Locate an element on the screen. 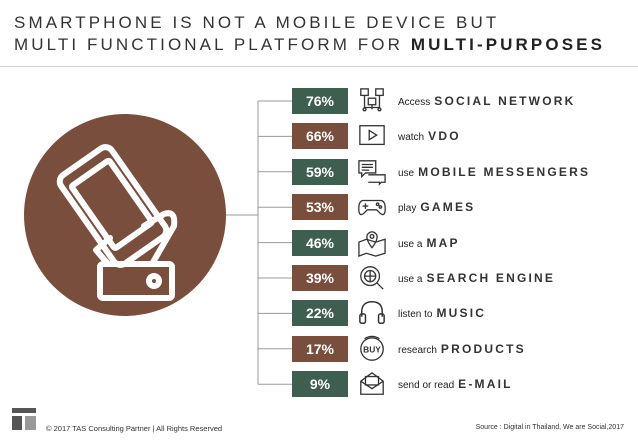 This screenshot has height=442, width=638. hand-phone-badge is located at coordinates (125, 215).